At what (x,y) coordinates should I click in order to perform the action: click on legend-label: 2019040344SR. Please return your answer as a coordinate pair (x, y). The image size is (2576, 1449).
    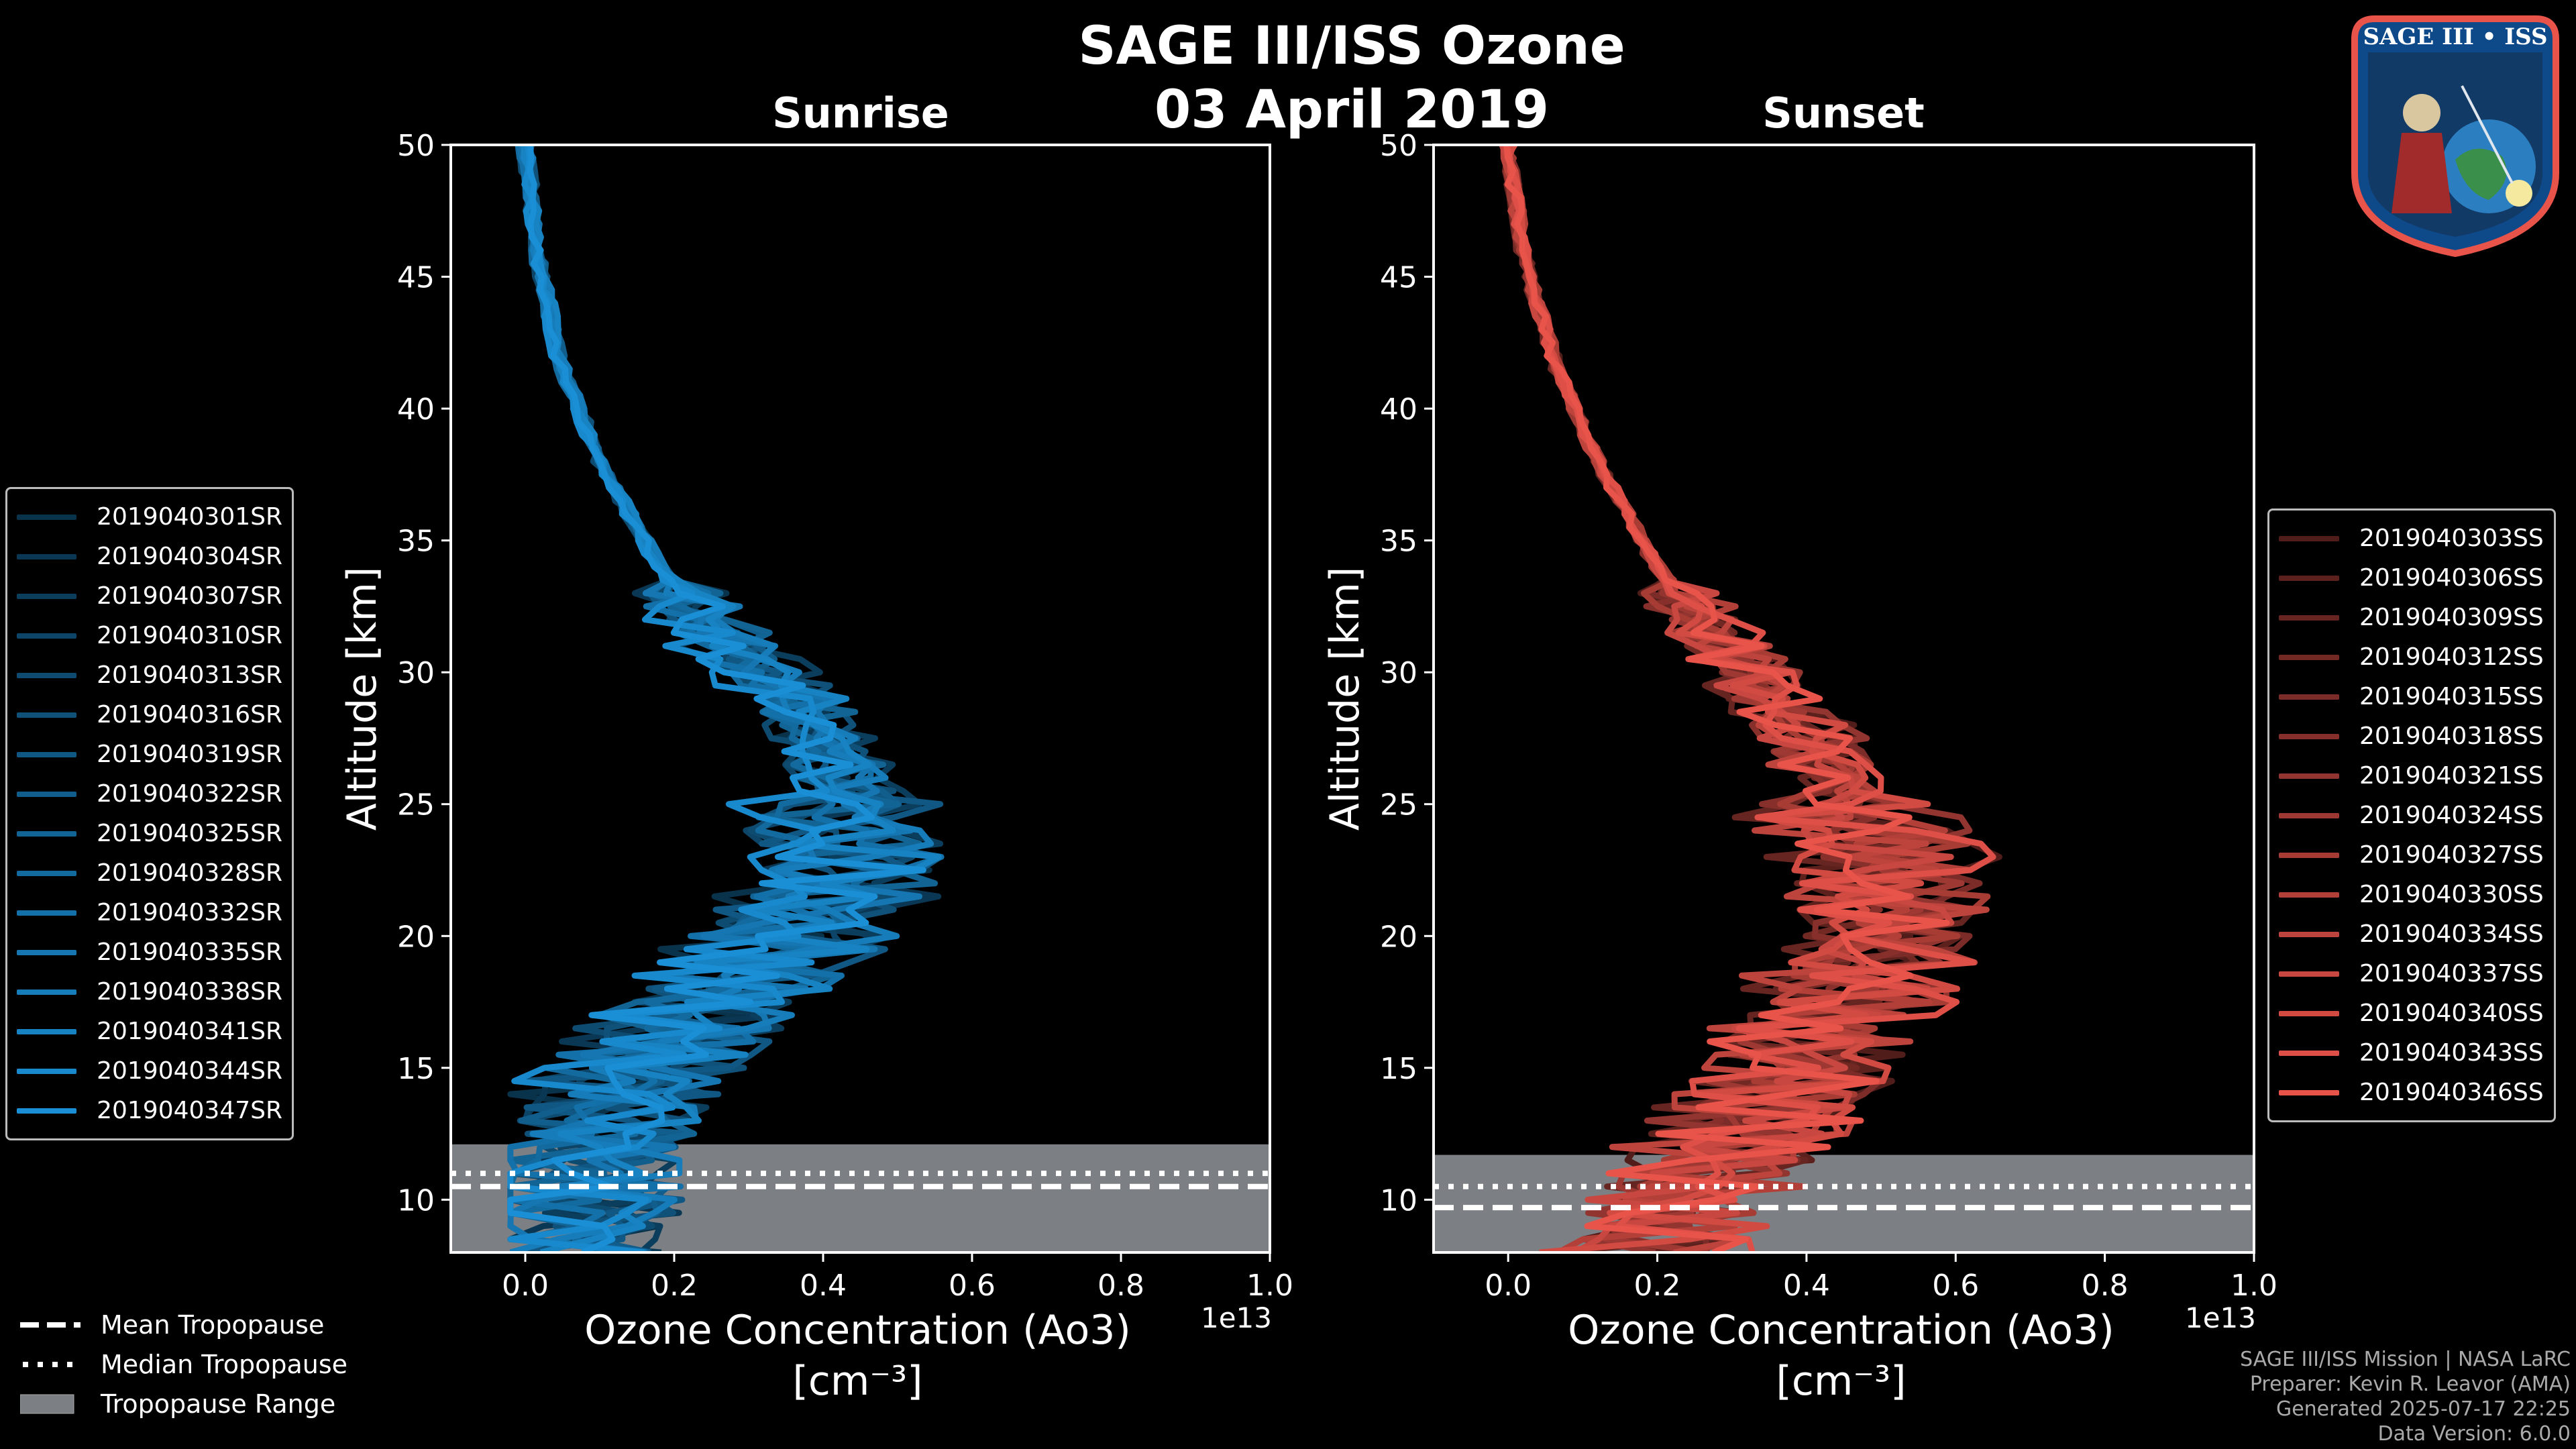
    Looking at the image, I should click on (189, 1071).